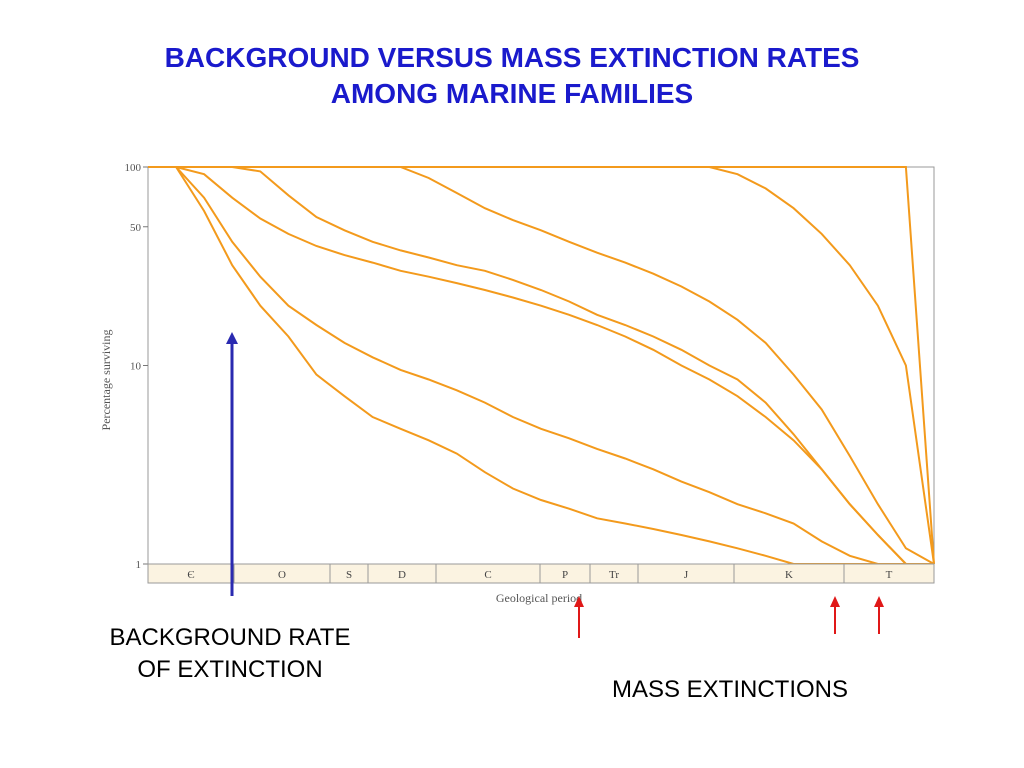 The width and height of the screenshot is (1024, 768). What do you see at coordinates (230, 637) in the screenshot?
I see `background-caption-line-1: BACKGROUND RATE` at bounding box center [230, 637].